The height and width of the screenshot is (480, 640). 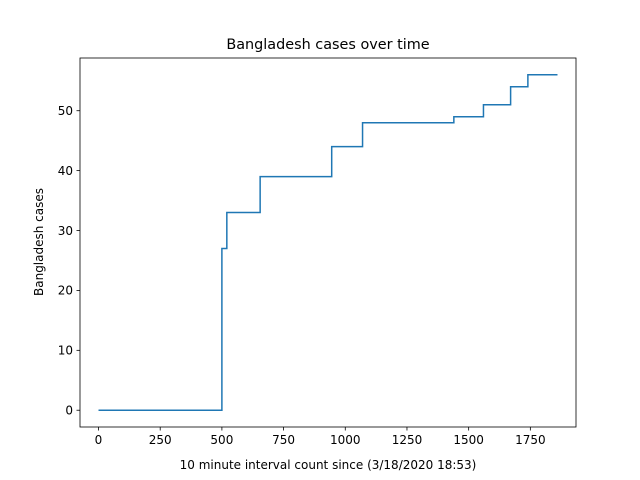 I want to click on y-tick-label: 40, so click(x=65, y=171).